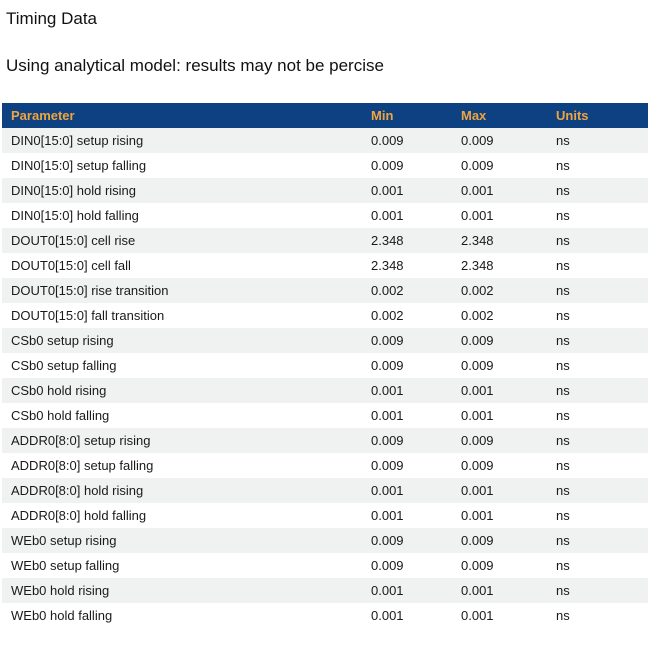  I want to click on table-row: ADDR0[8:0] setup rising 0.009 0.009 ns, so click(325, 440).